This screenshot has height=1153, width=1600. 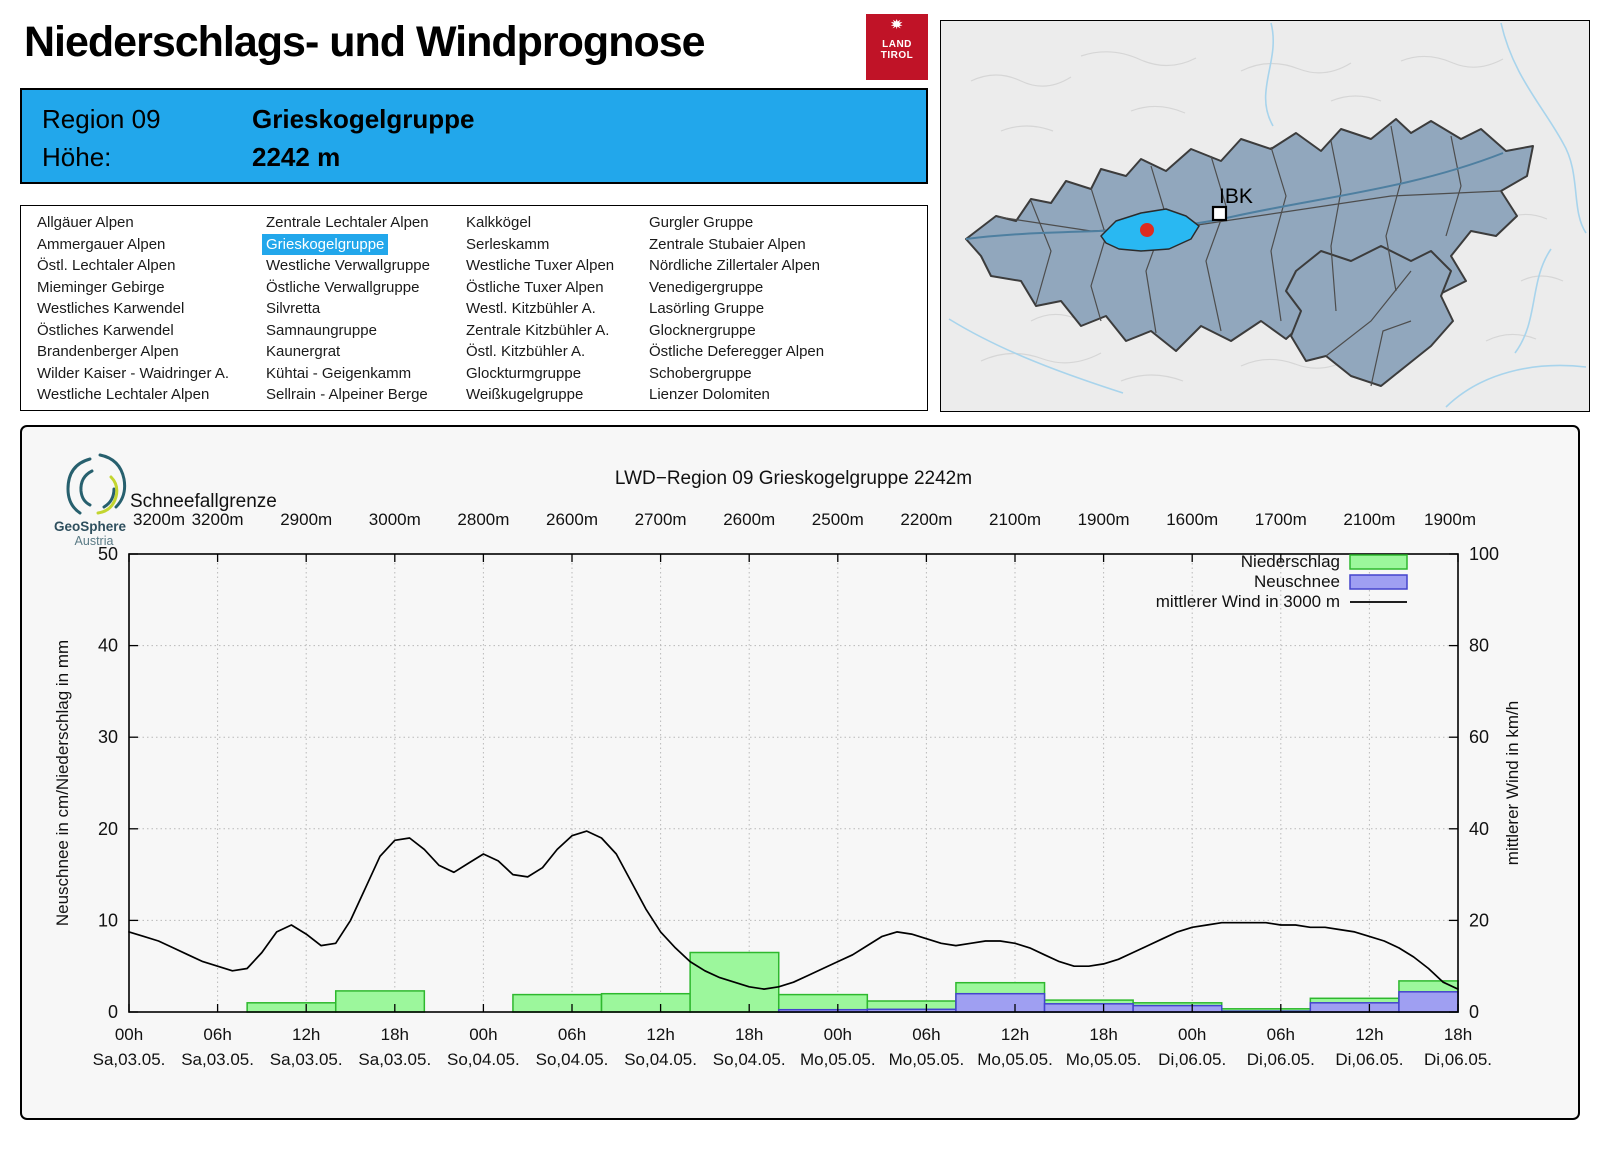 What do you see at coordinates (838, 519) in the screenshot?
I see `snowline-value: 2500m` at bounding box center [838, 519].